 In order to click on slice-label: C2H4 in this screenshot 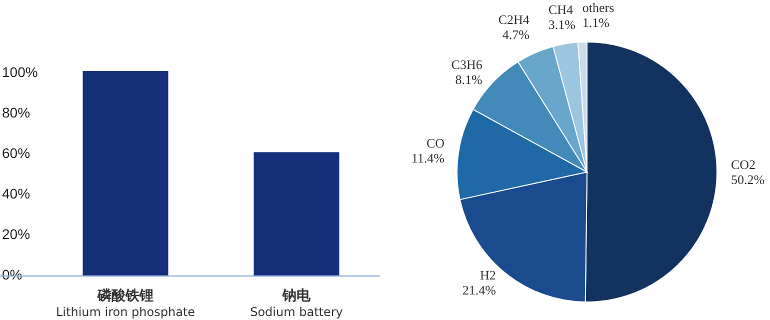, I will do `click(514, 20)`.